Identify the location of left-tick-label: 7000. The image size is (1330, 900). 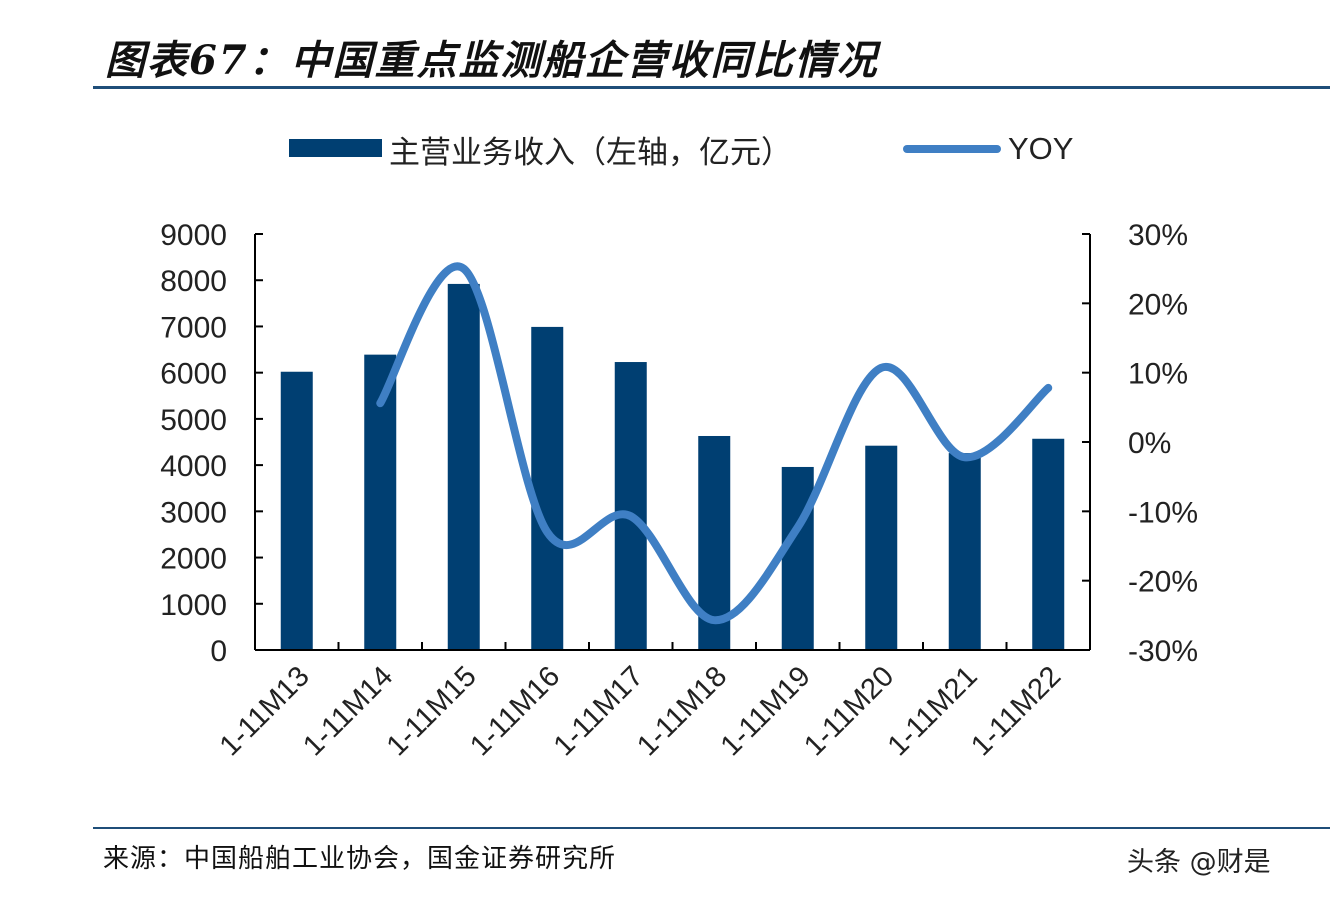
(193, 327).